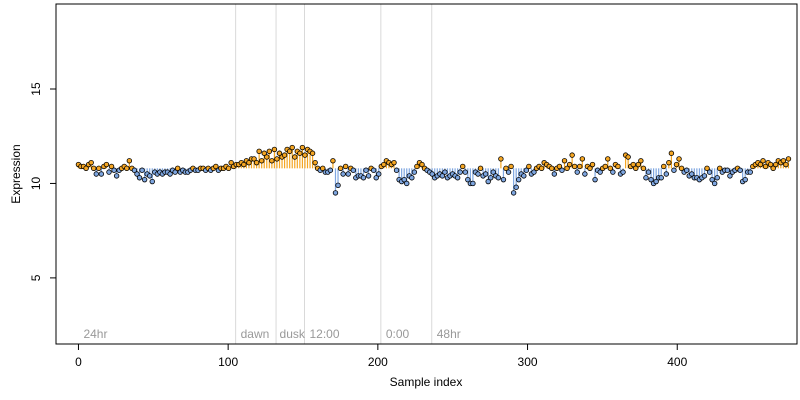  What do you see at coordinates (426, 382) in the screenshot?
I see `x-axis-label: Sample index` at bounding box center [426, 382].